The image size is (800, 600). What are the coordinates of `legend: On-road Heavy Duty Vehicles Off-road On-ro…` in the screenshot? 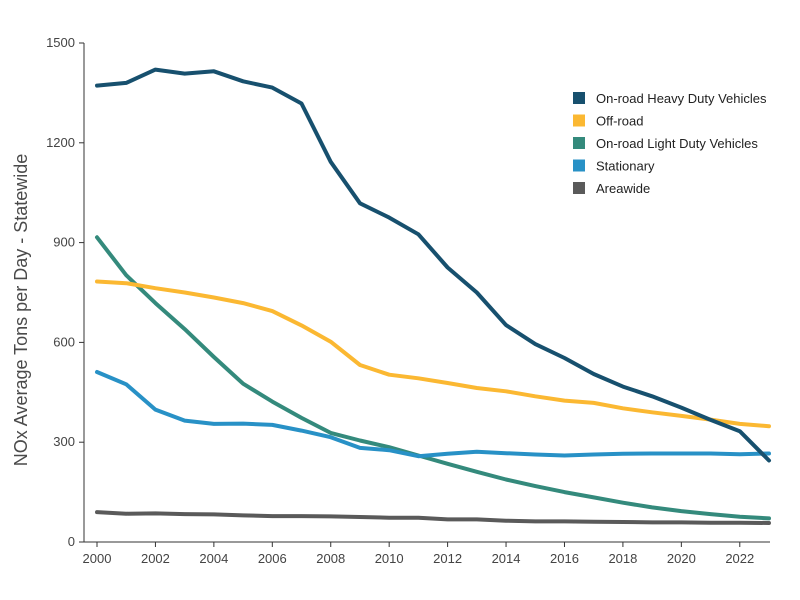 It's located at (670, 143).